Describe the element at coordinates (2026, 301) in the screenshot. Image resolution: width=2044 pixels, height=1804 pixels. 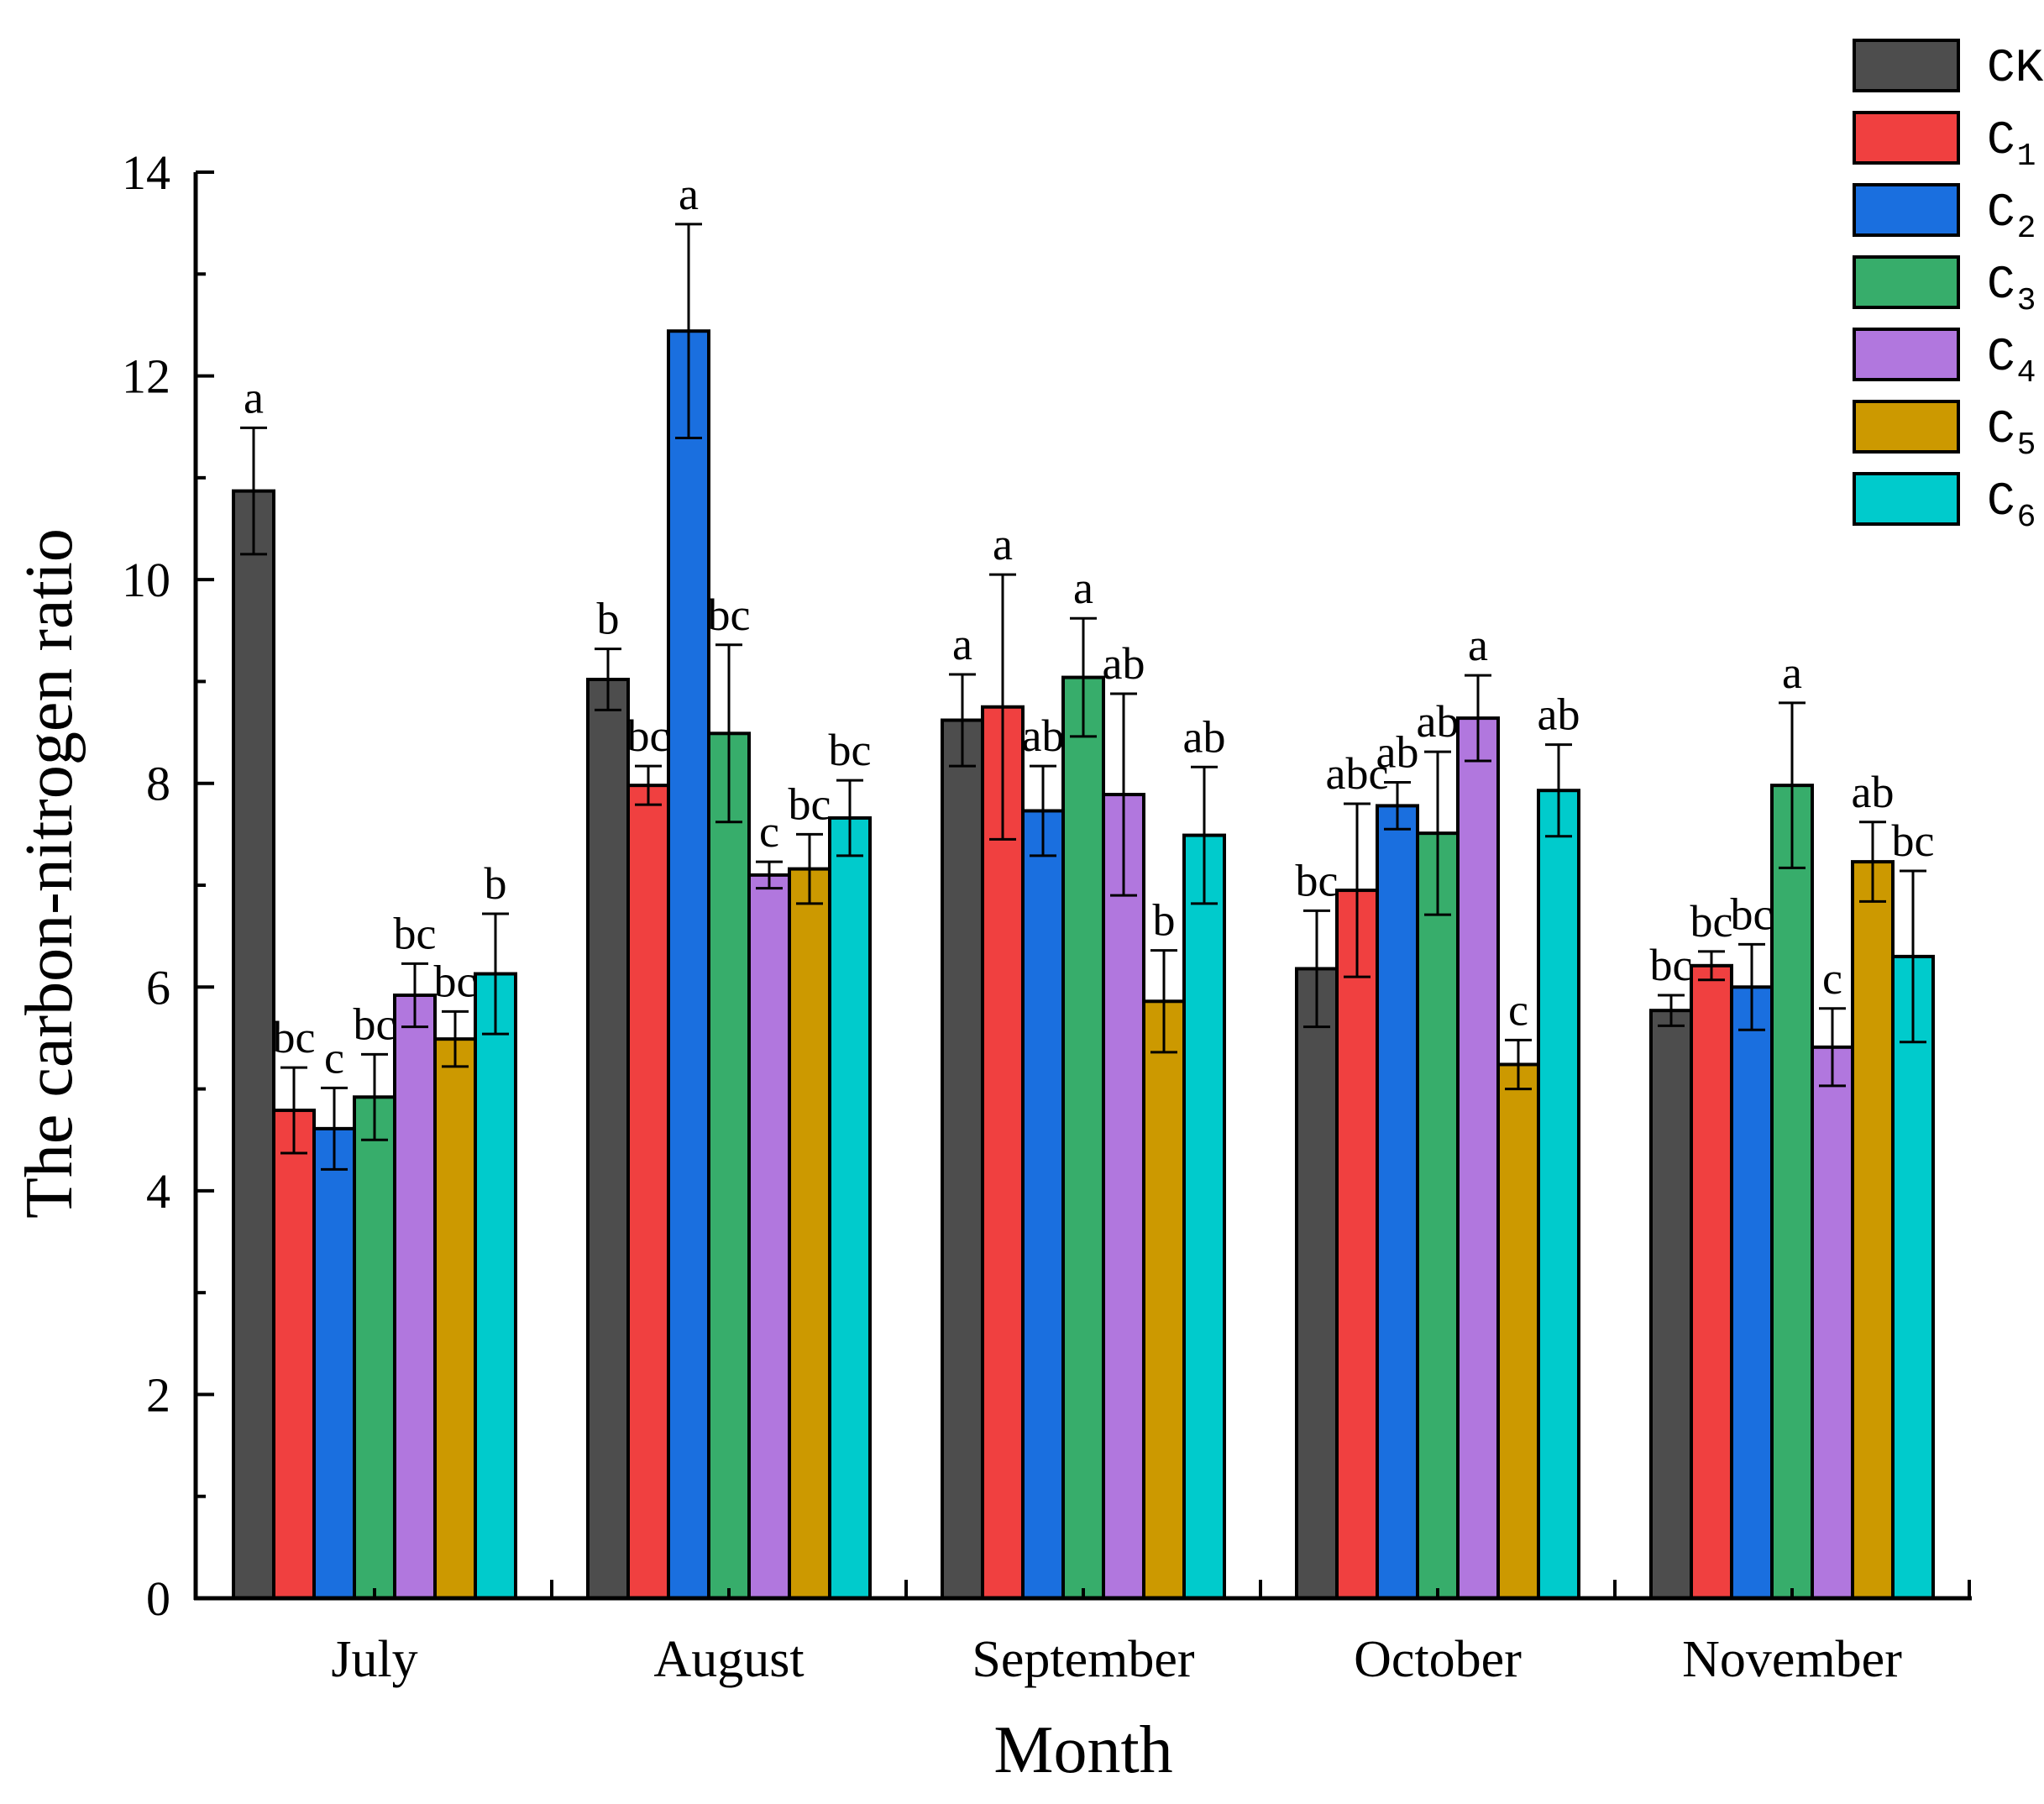
I see `legend-label-subscript: 3` at that location.